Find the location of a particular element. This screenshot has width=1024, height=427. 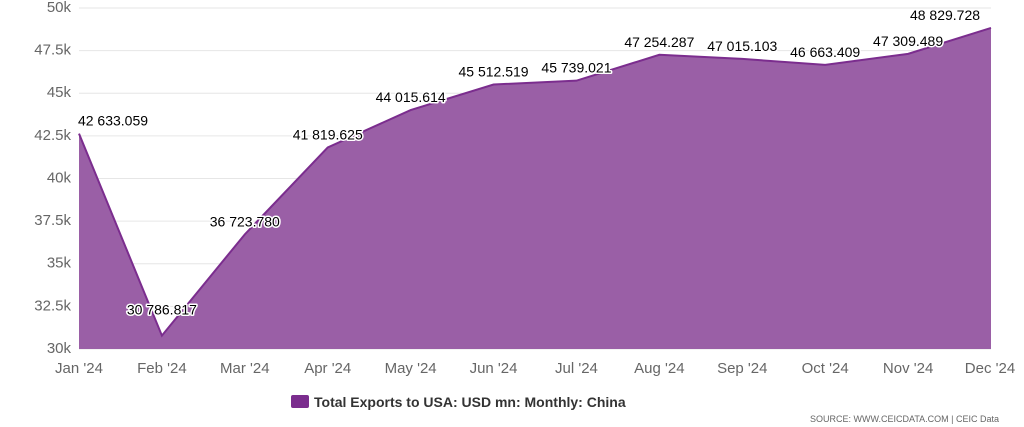

y-tick-label: 35k is located at coordinates (59, 263).